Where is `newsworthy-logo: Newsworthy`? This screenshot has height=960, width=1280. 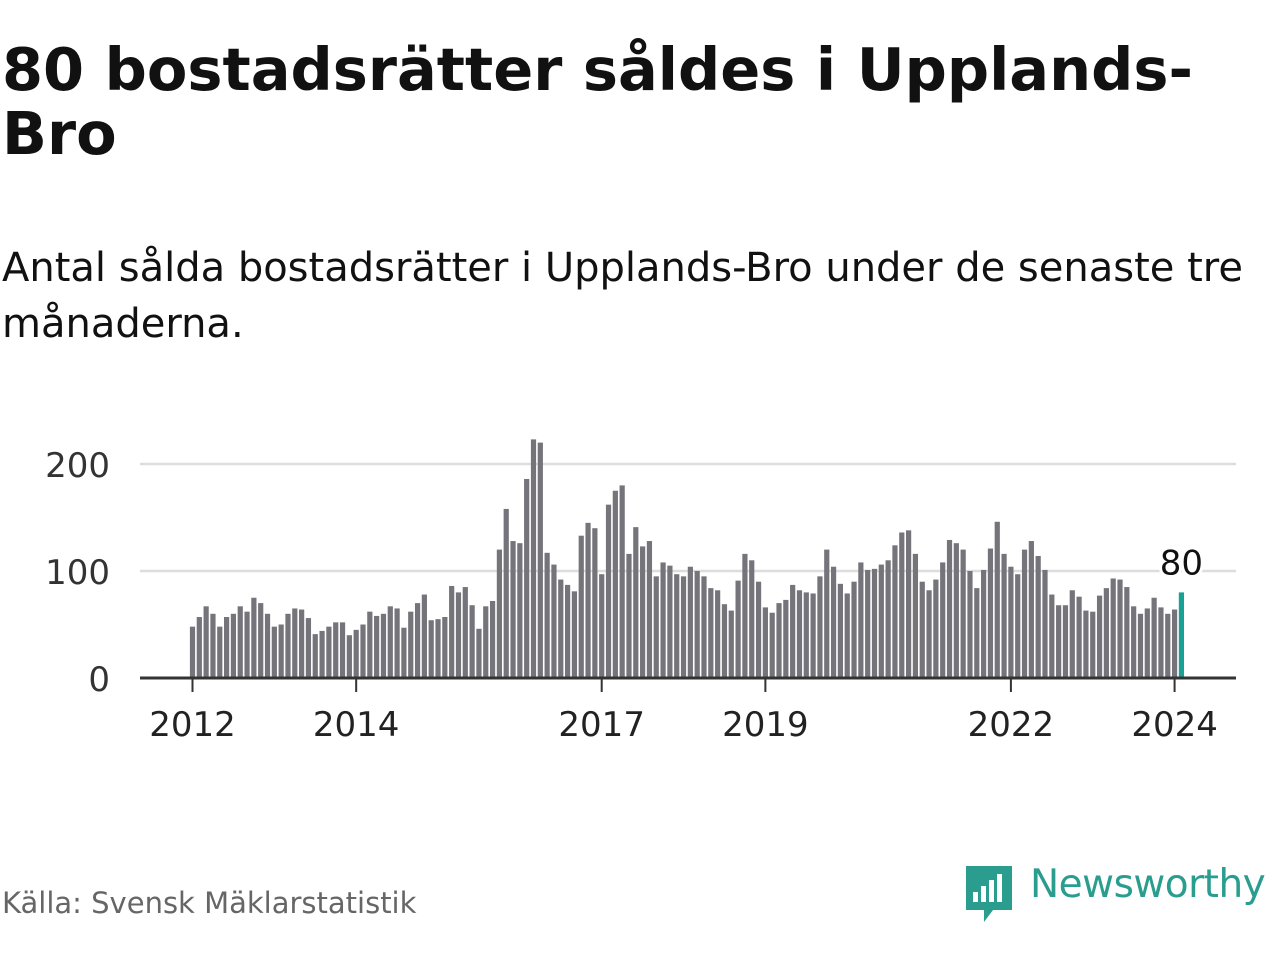 newsworthy-logo: Newsworthy is located at coordinates (1114, 893).